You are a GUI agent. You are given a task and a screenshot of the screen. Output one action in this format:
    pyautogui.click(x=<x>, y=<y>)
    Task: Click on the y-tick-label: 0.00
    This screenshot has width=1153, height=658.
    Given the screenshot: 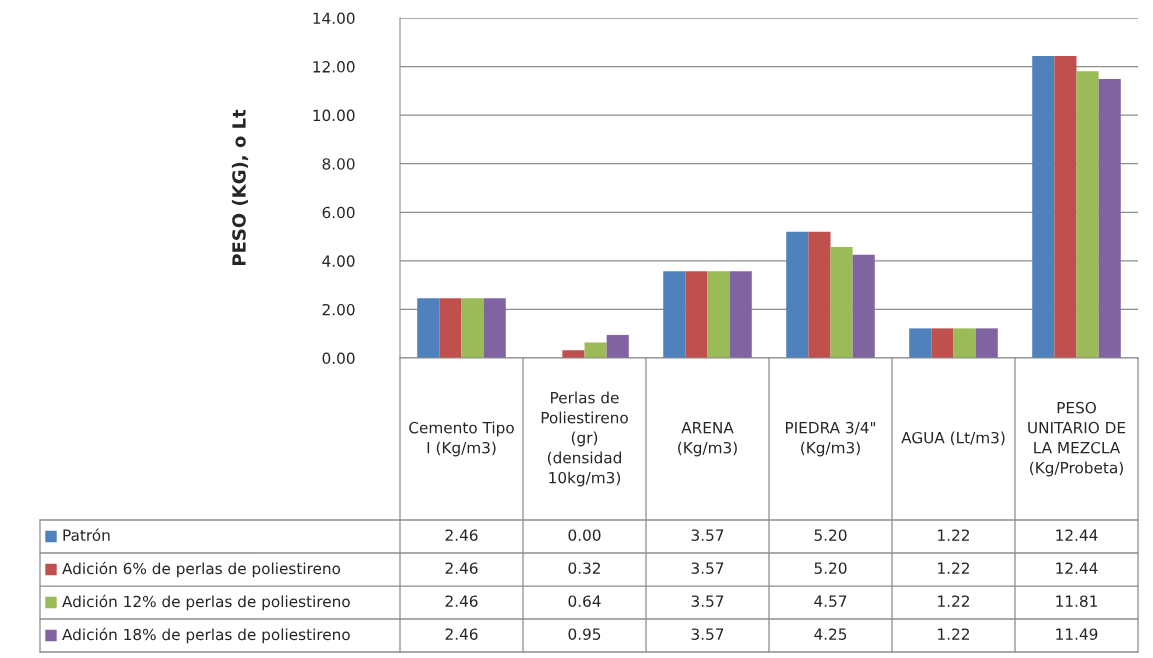 What is the action you would take?
    pyautogui.click(x=338, y=358)
    